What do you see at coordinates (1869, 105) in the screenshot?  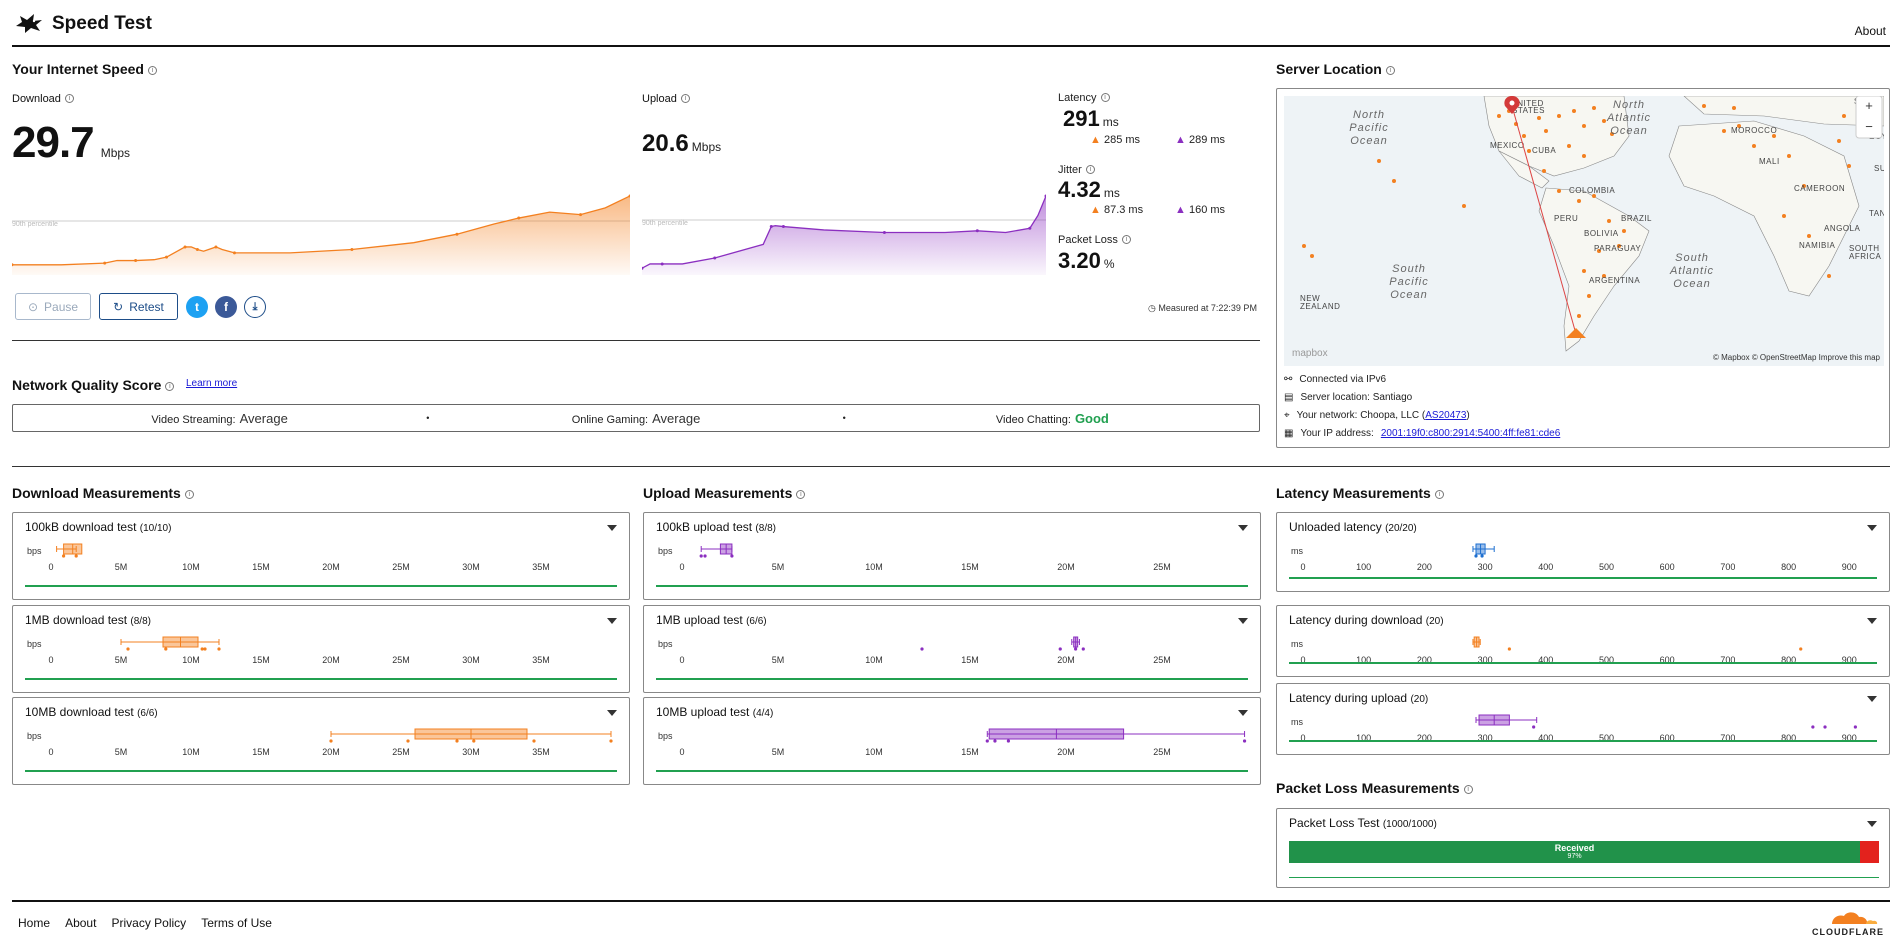 I see `zoom-in-icon: +` at bounding box center [1869, 105].